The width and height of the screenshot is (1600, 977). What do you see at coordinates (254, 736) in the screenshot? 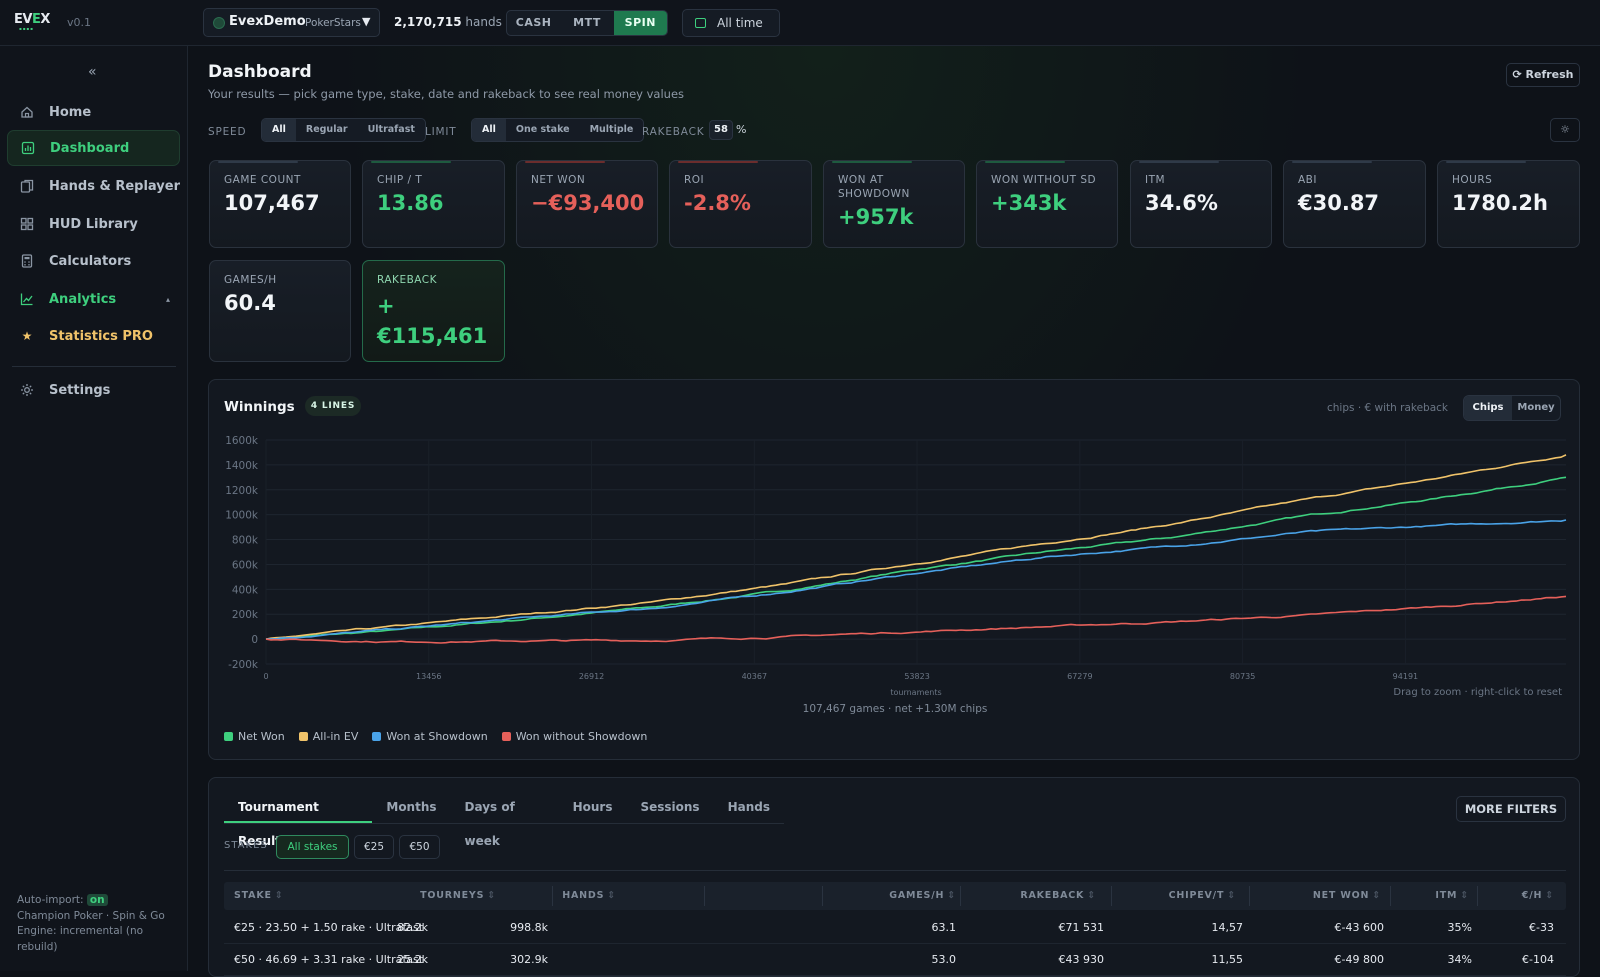
I see `legend-item: Net Won` at bounding box center [254, 736].